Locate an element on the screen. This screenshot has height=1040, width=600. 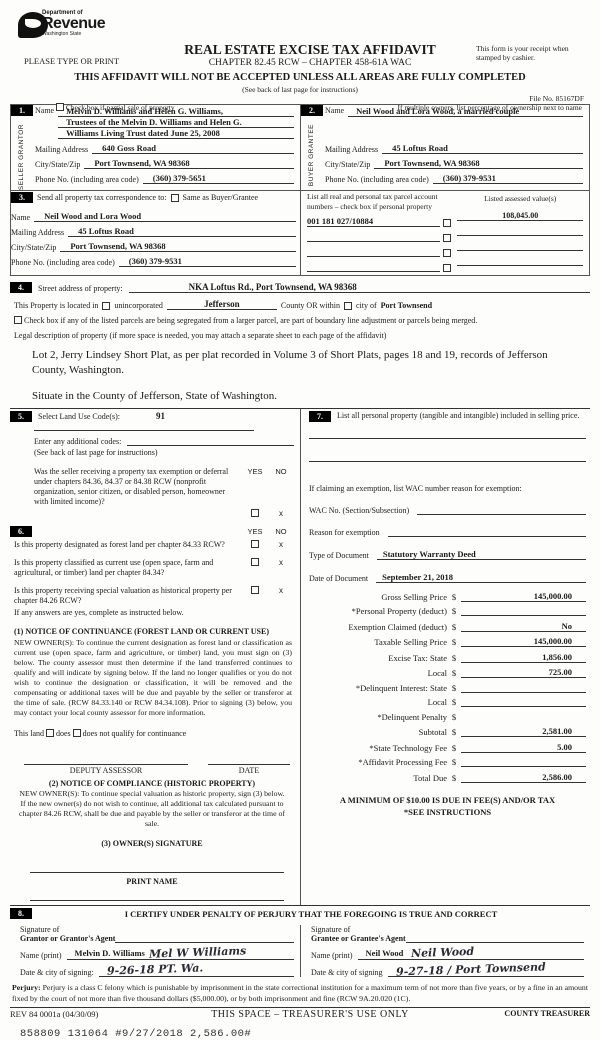
wac-no-field is located at coordinates (501, 510).